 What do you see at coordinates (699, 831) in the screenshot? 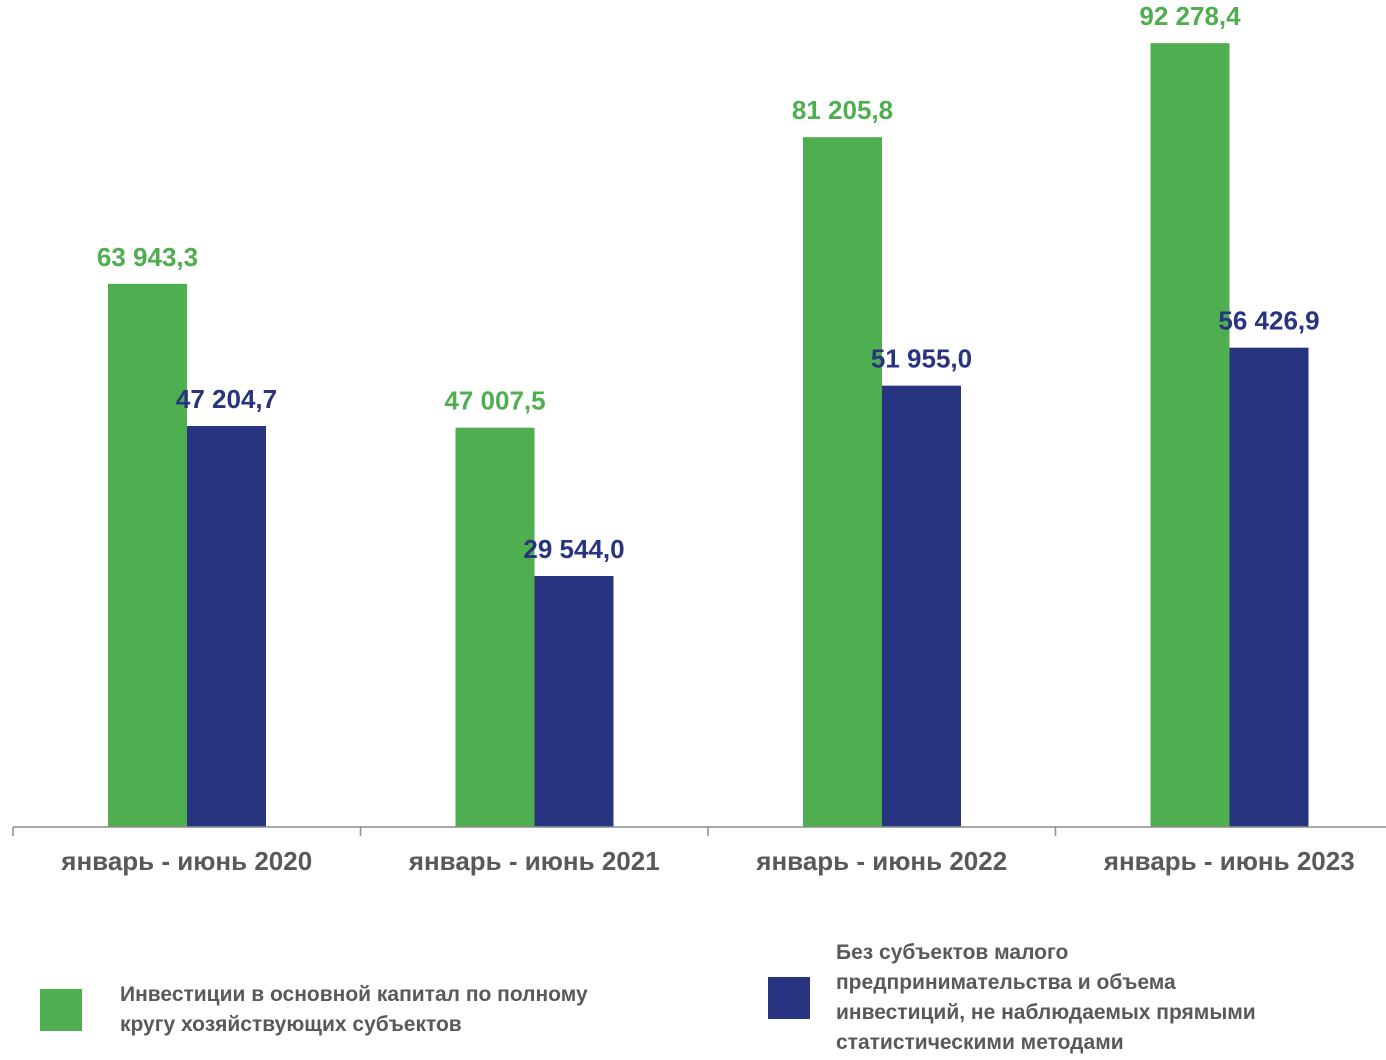
I see `x-axis` at bounding box center [699, 831].